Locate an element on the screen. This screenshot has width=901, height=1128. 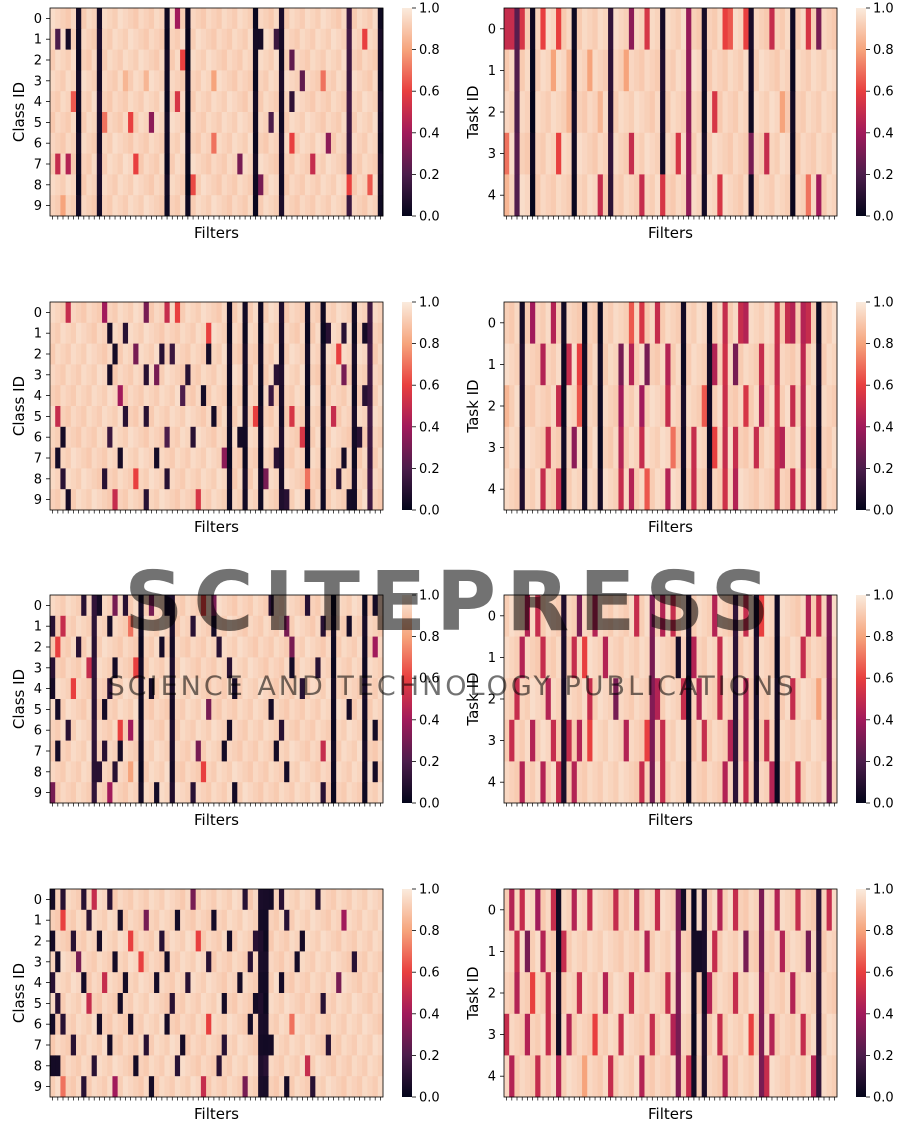
x-axis-label: Filters is located at coordinates (216, 527).